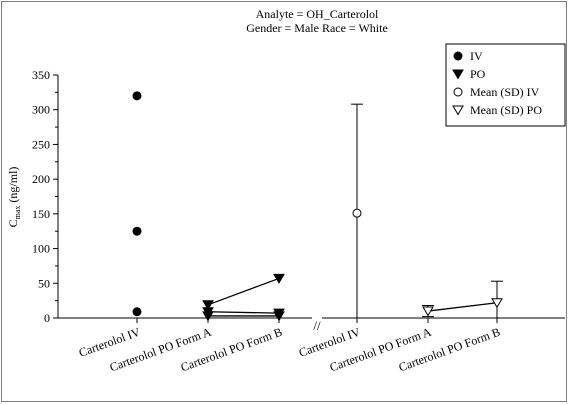  Describe the element at coordinates (47, 318) in the screenshot. I see `y-tick-label: 0` at that location.